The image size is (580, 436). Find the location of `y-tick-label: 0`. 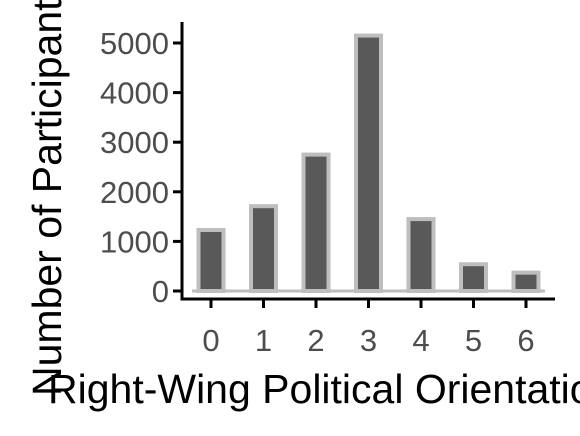

y-tick-label: 0 is located at coordinates (160, 291).